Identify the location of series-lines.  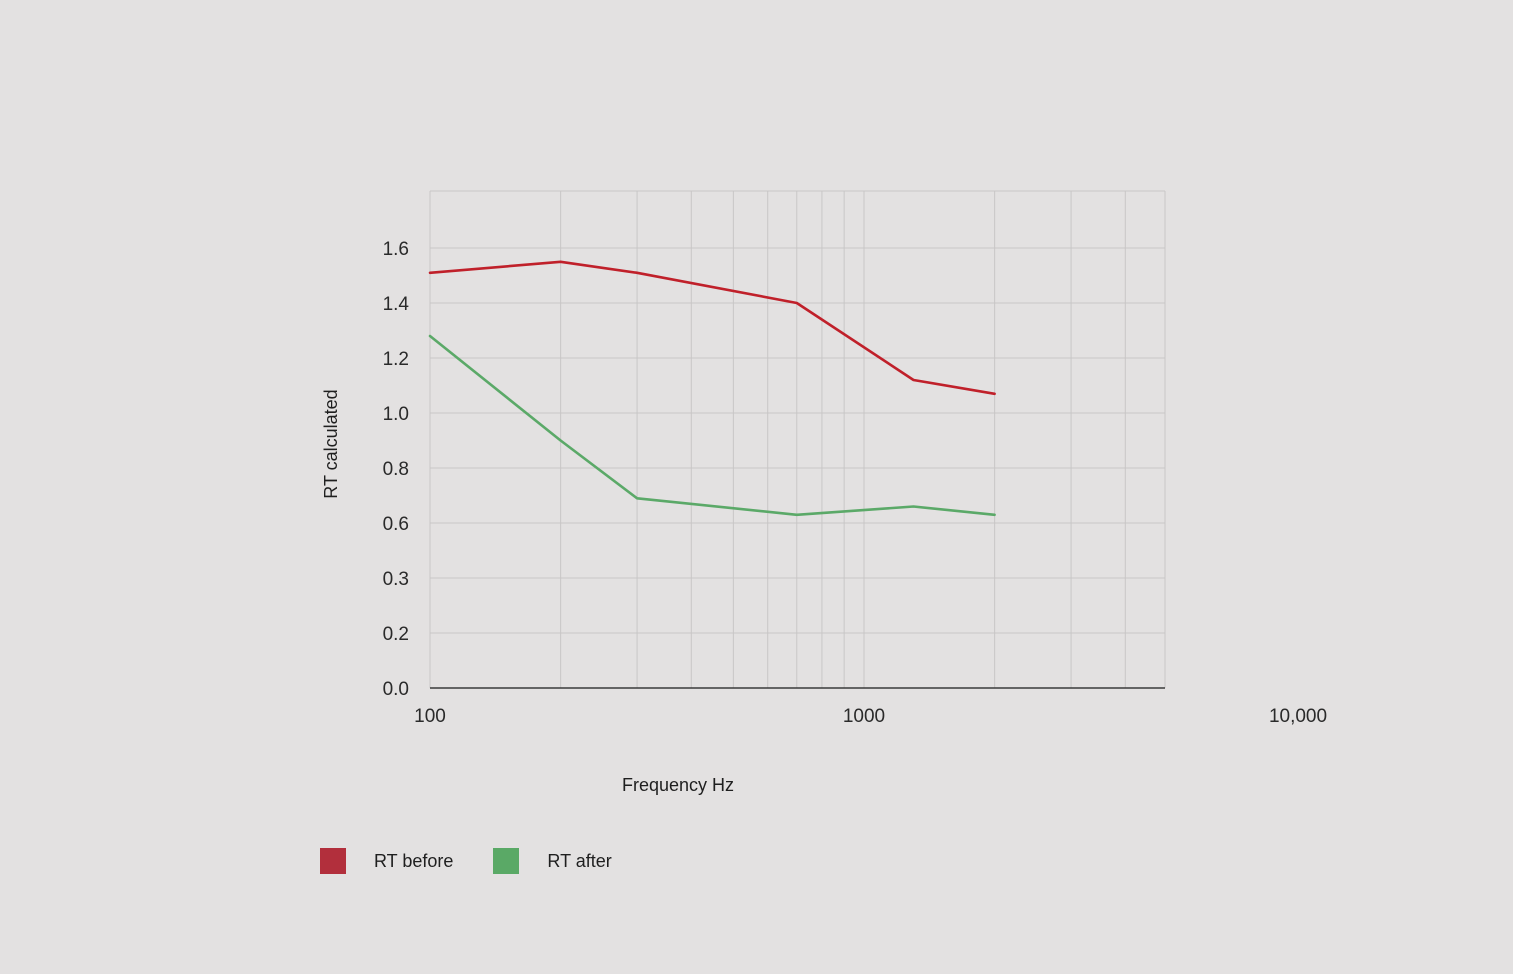
(712, 388).